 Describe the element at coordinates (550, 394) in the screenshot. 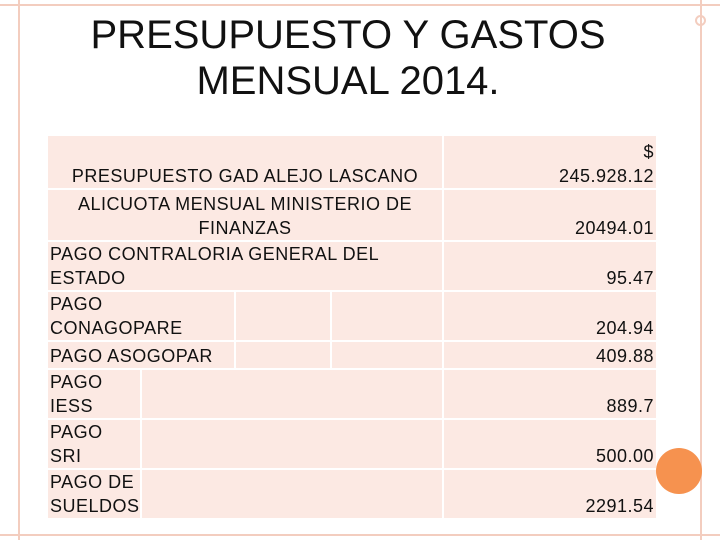

I see `row-value: 889.7` at that location.